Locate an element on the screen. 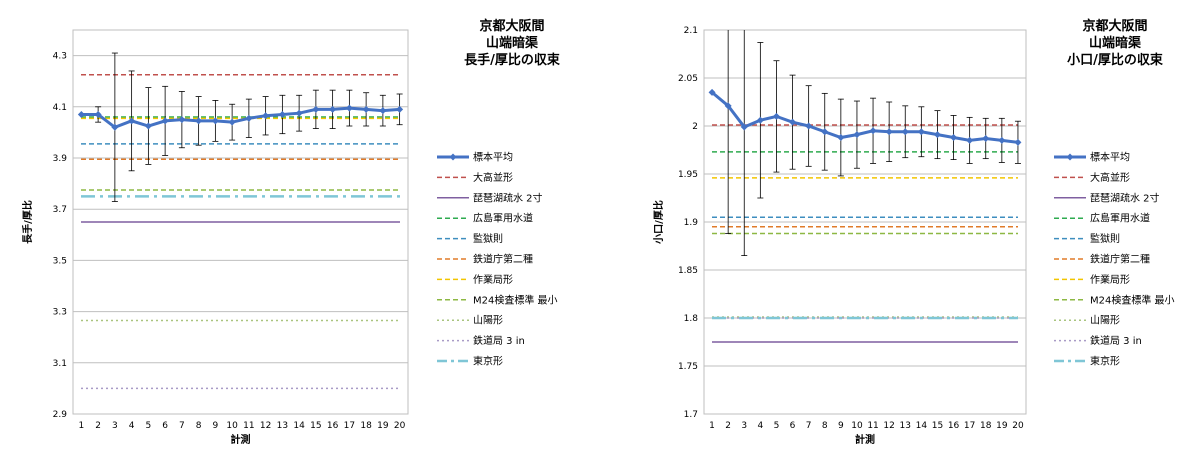 The width and height of the screenshot is (1200, 467). legend-label: 鉄道庁第二種 is located at coordinates (1120, 259).